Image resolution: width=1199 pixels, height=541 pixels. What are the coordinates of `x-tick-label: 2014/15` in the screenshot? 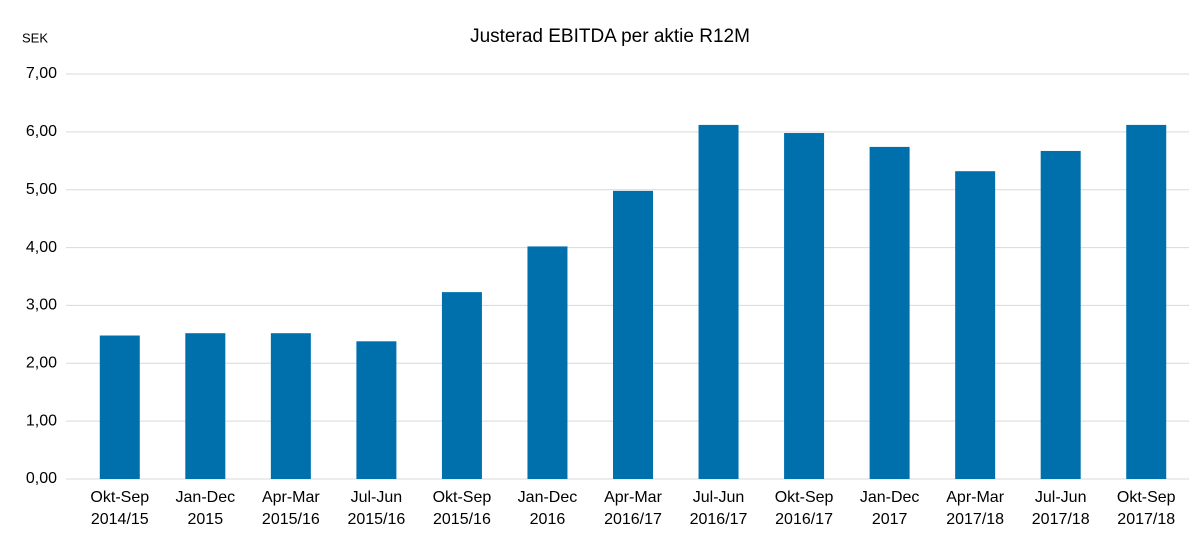 It's located at (120, 519).